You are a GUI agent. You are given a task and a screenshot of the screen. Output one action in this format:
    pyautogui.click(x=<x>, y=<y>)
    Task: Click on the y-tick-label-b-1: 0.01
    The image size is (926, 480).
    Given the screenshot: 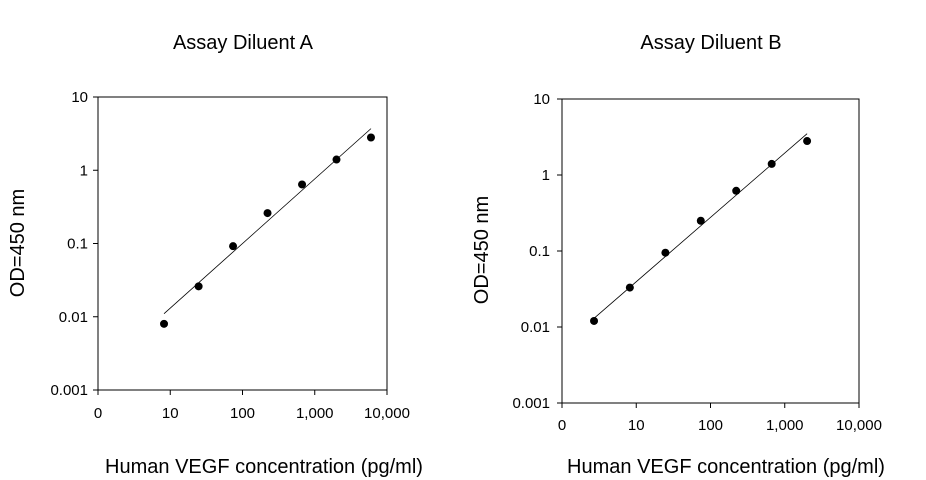 What is the action you would take?
    pyautogui.click(x=535, y=327)
    